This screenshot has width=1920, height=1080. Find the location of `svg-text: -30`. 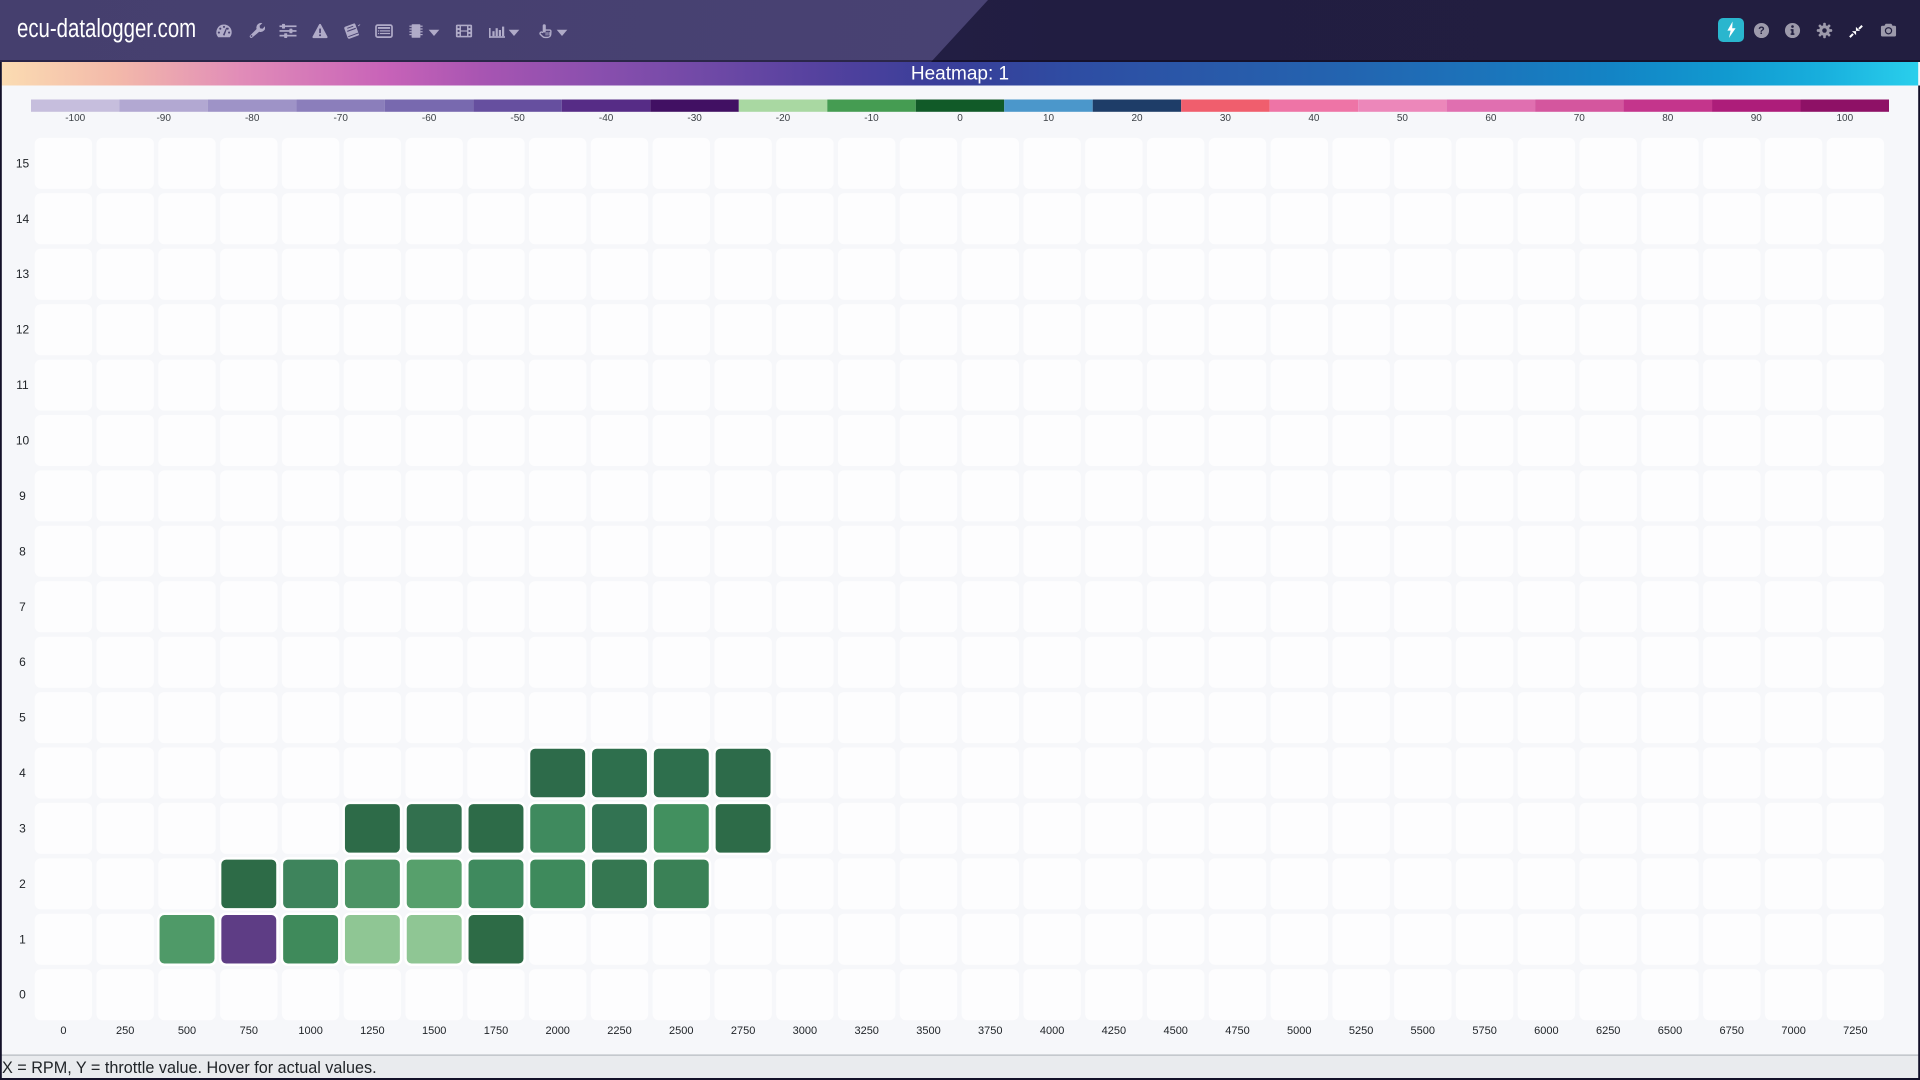

svg-text: -30 is located at coordinates (694, 118).